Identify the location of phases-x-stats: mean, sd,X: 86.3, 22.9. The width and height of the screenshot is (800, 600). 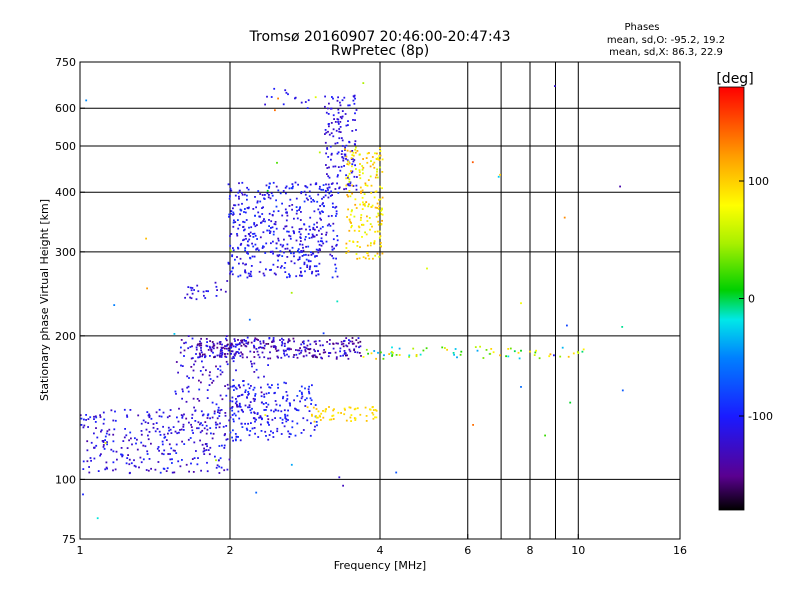
(666, 52).